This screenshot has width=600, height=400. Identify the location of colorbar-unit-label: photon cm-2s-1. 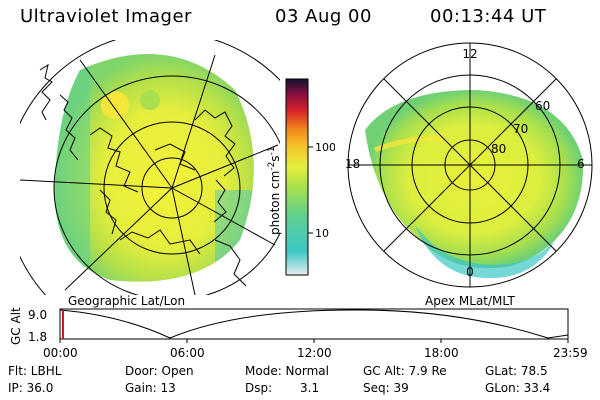
(274, 190).